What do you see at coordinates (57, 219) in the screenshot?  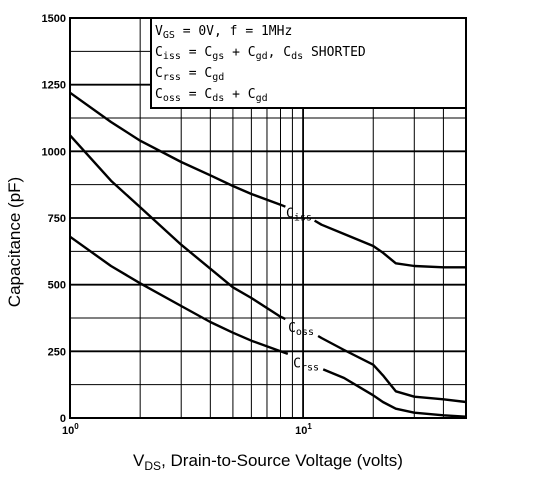 I see `y-tick-label: 750` at bounding box center [57, 219].